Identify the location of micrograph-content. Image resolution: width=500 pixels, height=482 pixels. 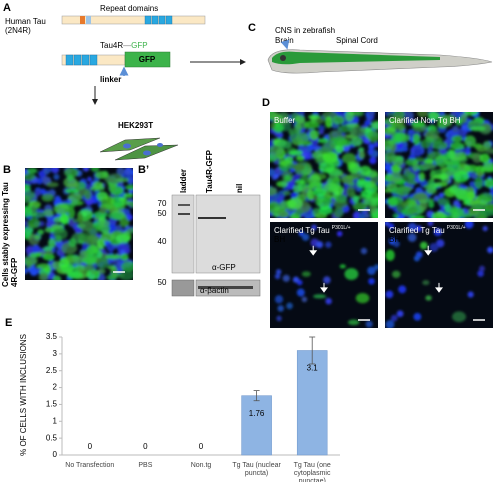
(79, 224).